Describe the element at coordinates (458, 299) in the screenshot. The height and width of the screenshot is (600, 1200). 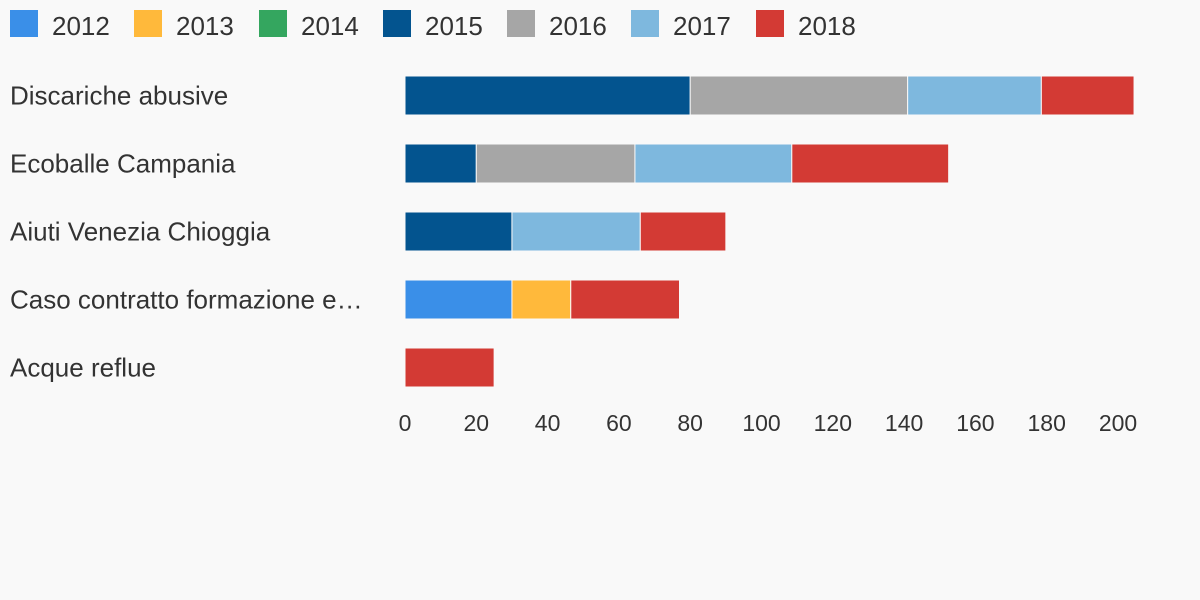
I see `bar-caso-contratto-formazione-e-2012` at that location.